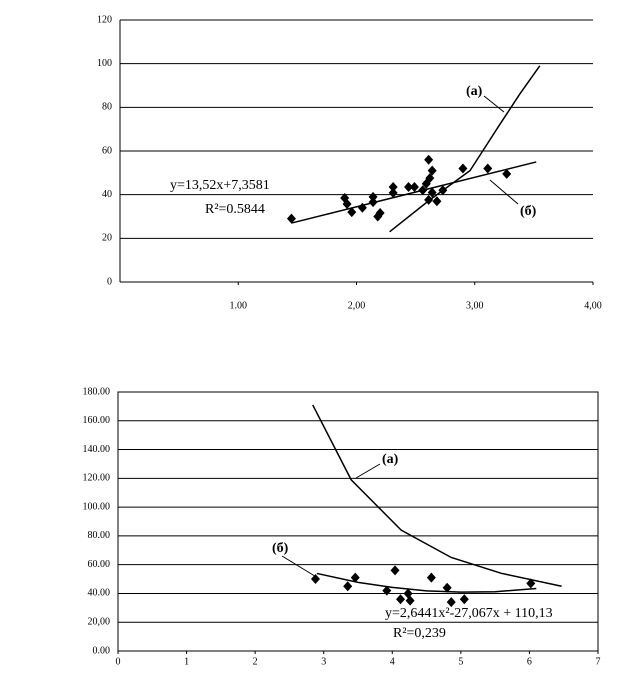 This screenshot has width=623, height=678. I want to click on x-tick-label: 1.00, so click(239, 305).